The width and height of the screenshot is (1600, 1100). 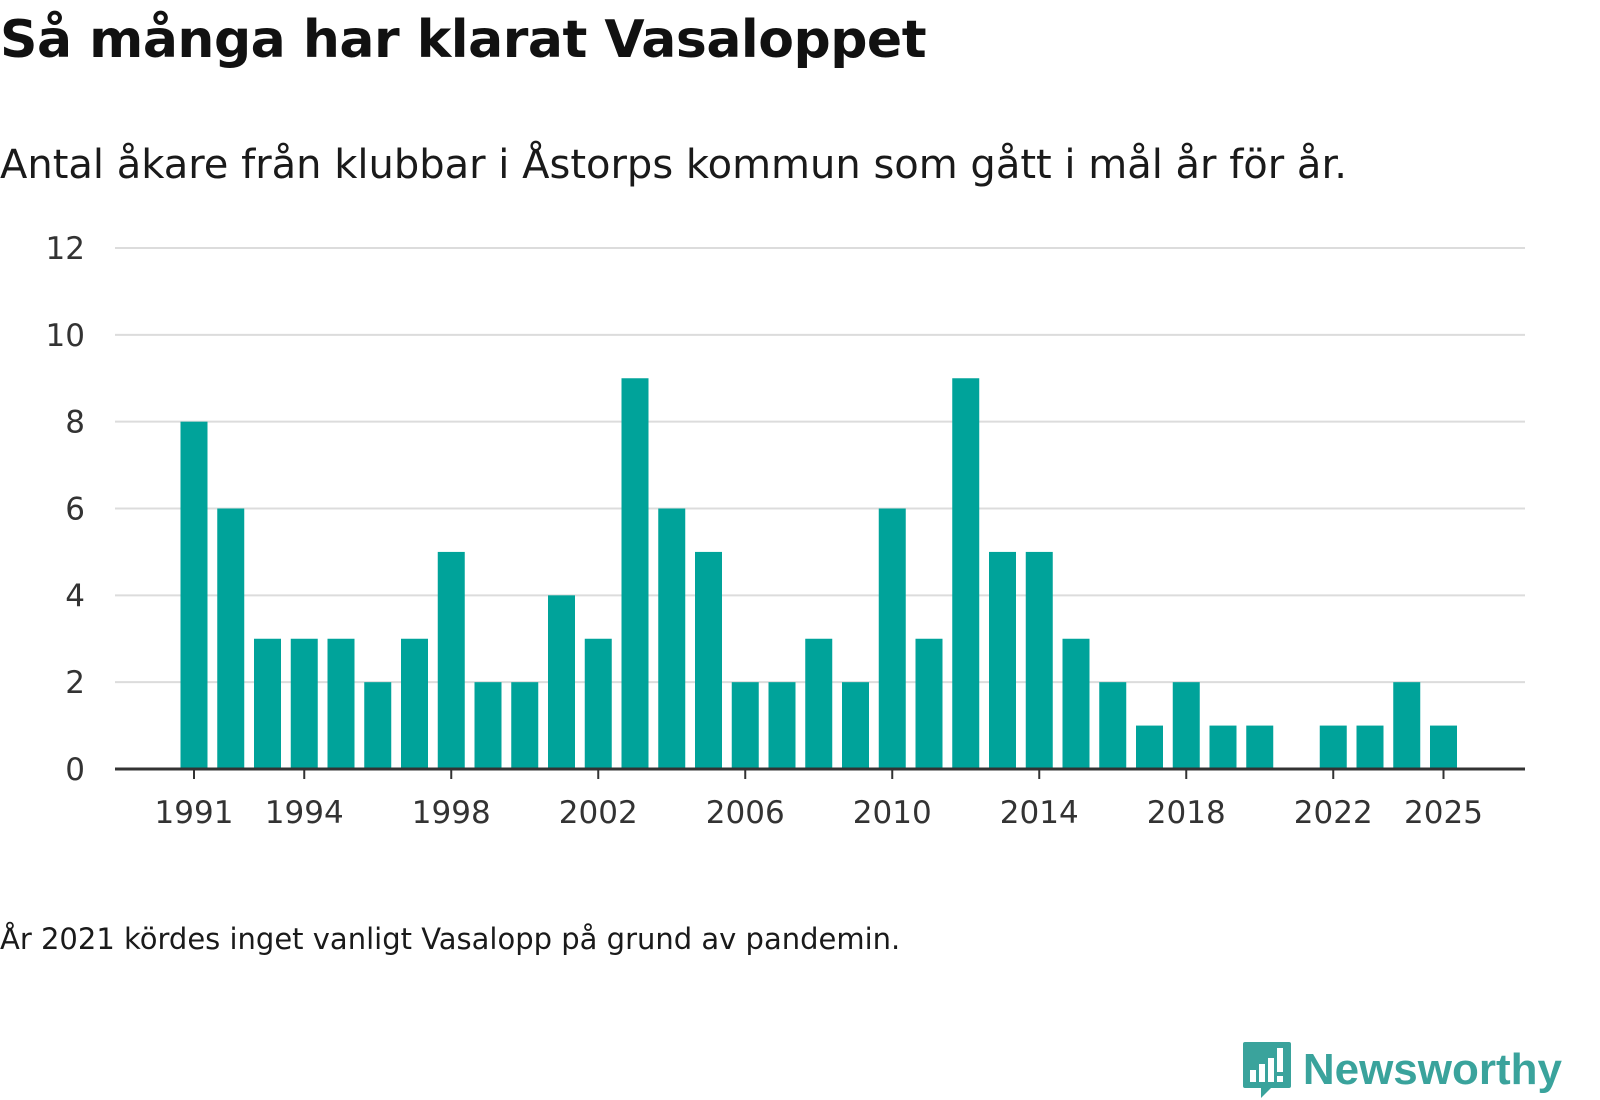 I want to click on x-tick-label: 2006, so click(x=745, y=813).